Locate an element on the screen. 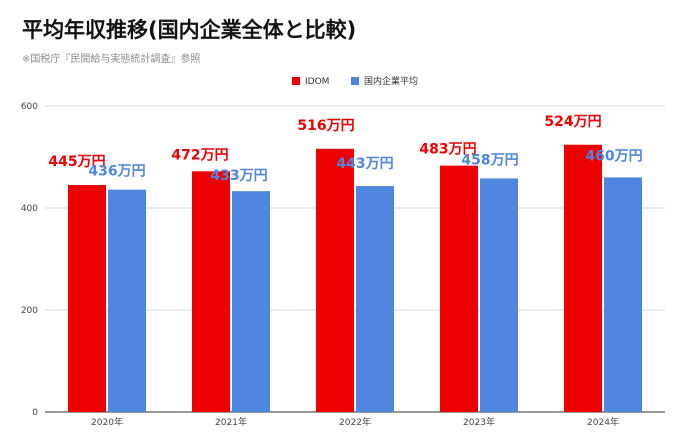 Image resolution: width=700 pixels, height=448 pixels. y-tick-label: 0 is located at coordinates (35, 413).